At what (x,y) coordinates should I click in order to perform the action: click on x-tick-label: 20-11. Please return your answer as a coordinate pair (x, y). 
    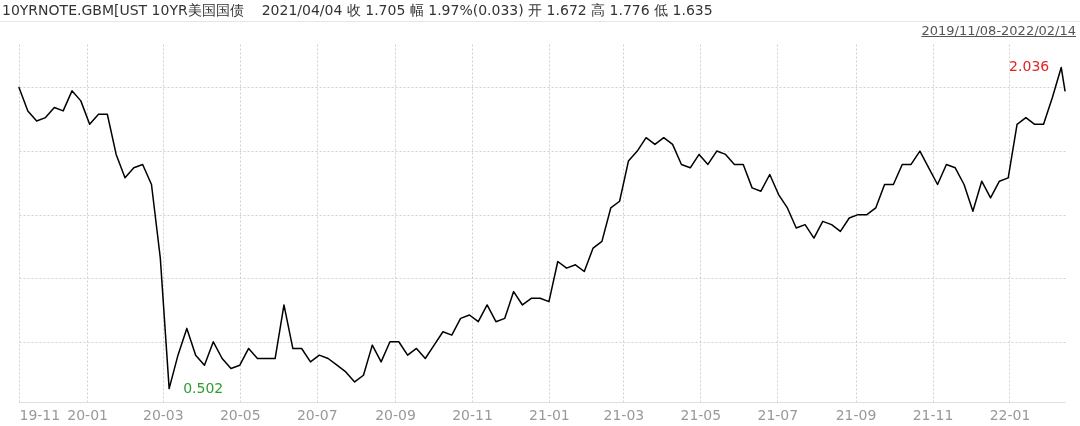
    Looking at the image, I should click on (472, 414).